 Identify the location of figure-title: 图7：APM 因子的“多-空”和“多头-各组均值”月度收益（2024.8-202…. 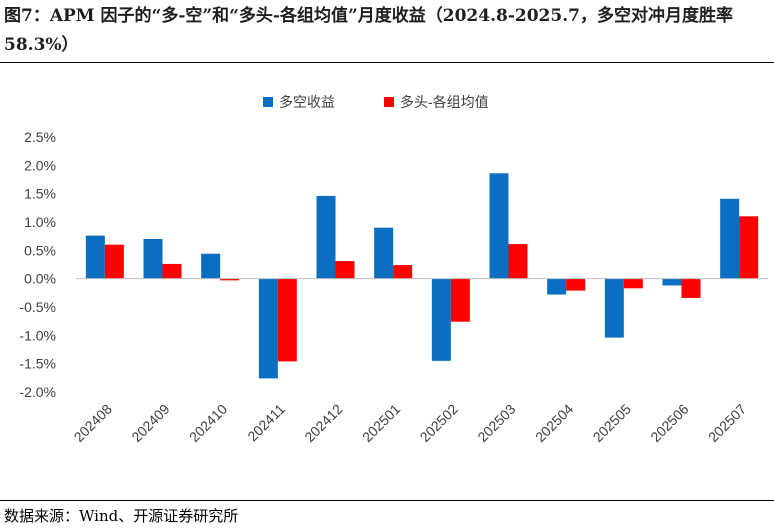
(368, 30).